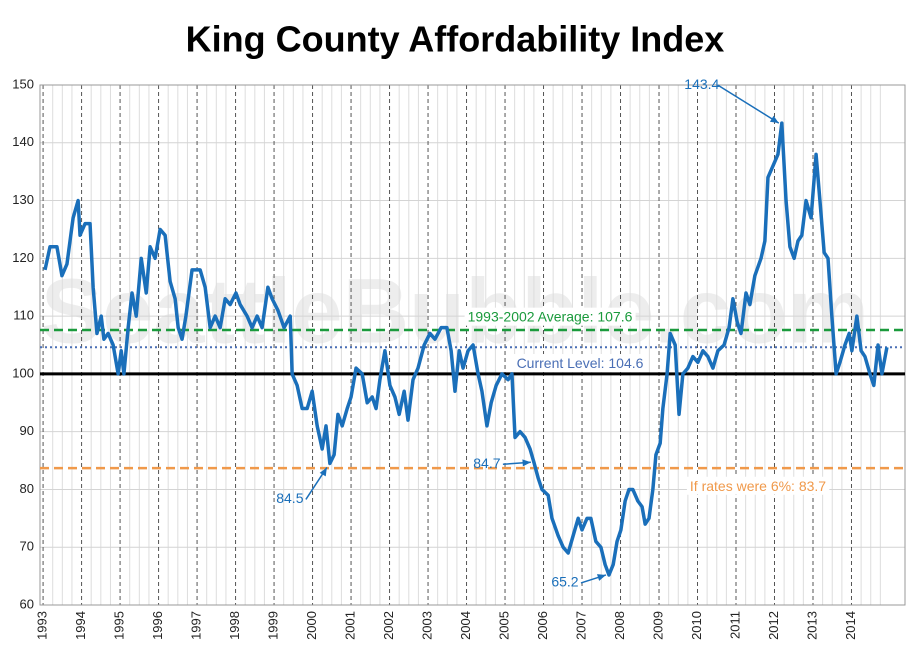 This screenshot has width=910, height=661. I want to click on reference-label: 1993-2002 Average: 107.6, so click(550, 317).